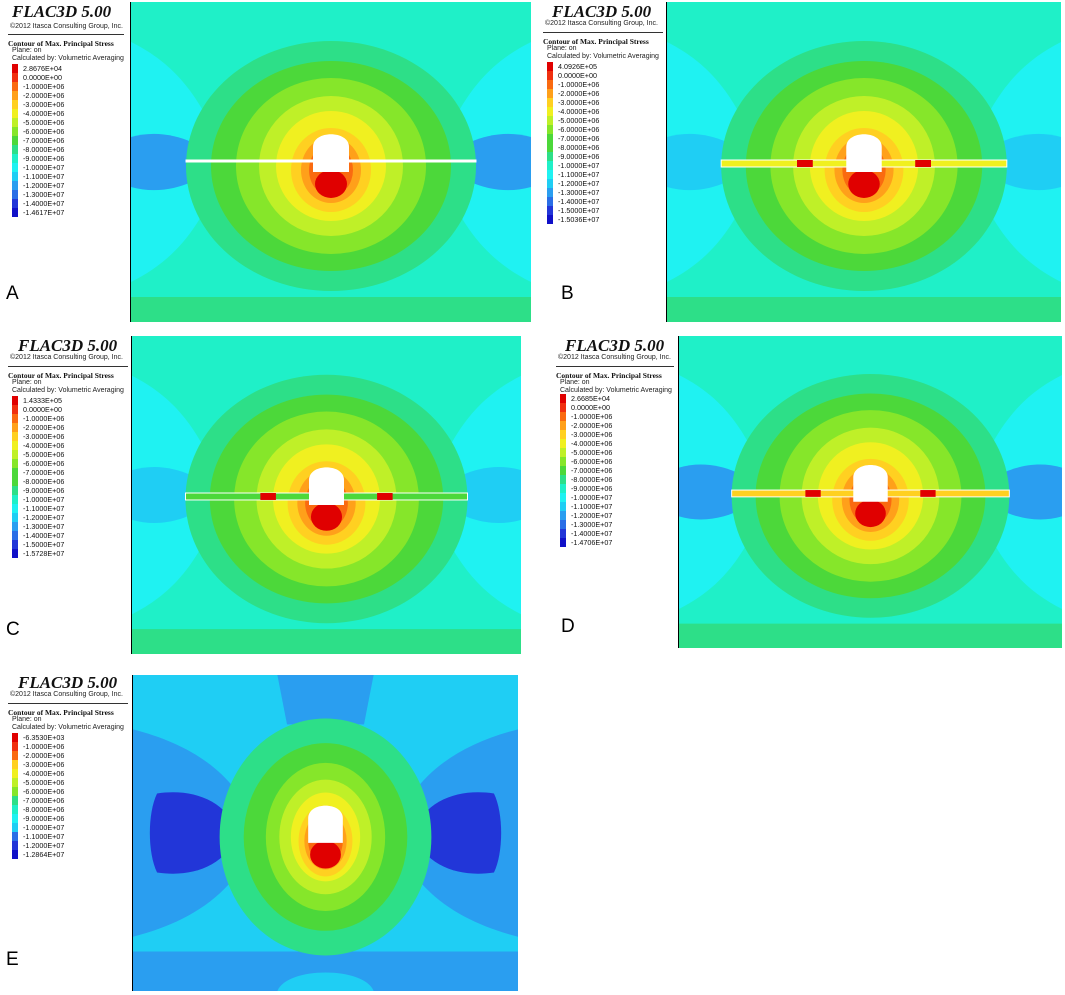 This screenshot has height=995, width=1065. I want to click on legend-value: 2.6685E+04, so click(590, 398).